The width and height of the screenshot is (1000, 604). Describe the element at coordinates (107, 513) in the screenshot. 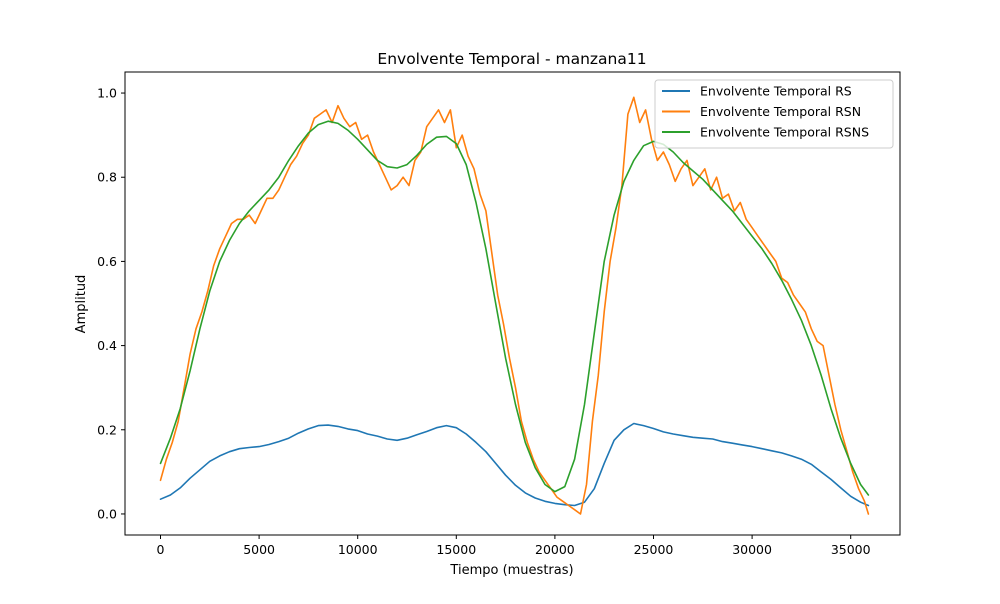

I see `y-tick-label: 0.0` at that location.